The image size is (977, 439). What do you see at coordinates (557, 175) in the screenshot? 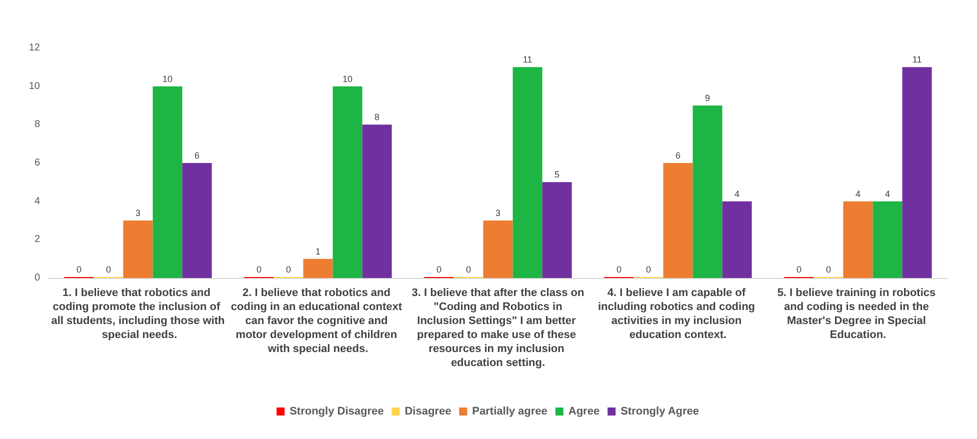
I see `data-label: 5` at bounding box center [557, 175].